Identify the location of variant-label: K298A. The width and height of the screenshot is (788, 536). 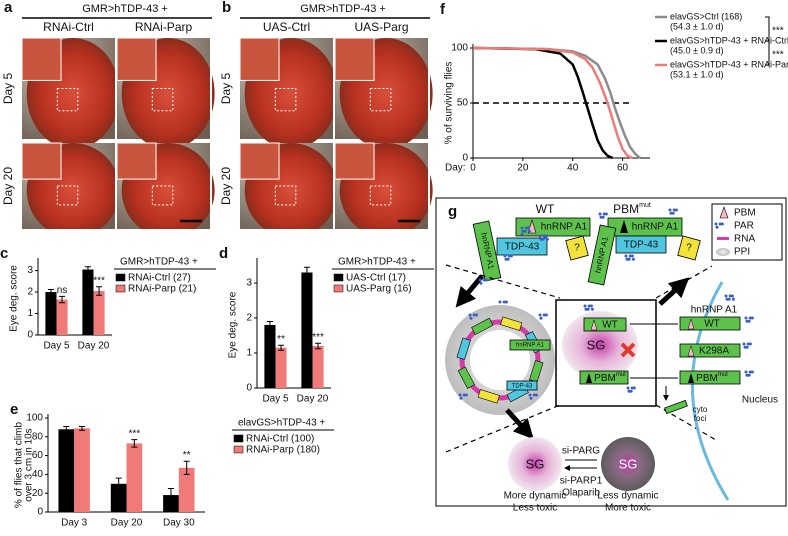
(714, 351).